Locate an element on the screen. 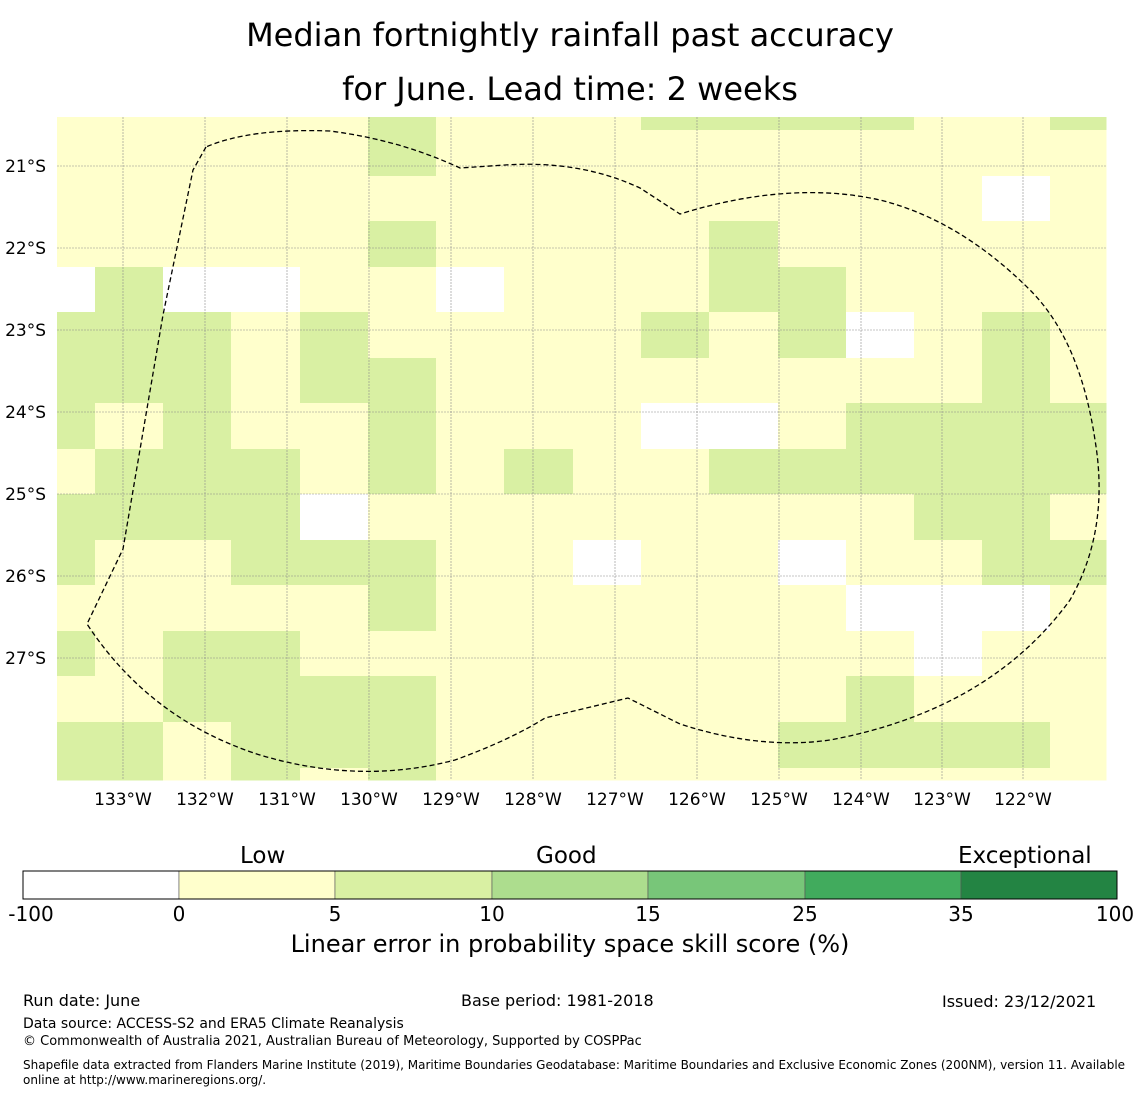 Image resolution: width=1140 pixels, height=1095 pixels. colorbar-tick-label: 35 is located at coordinates (961, 914).